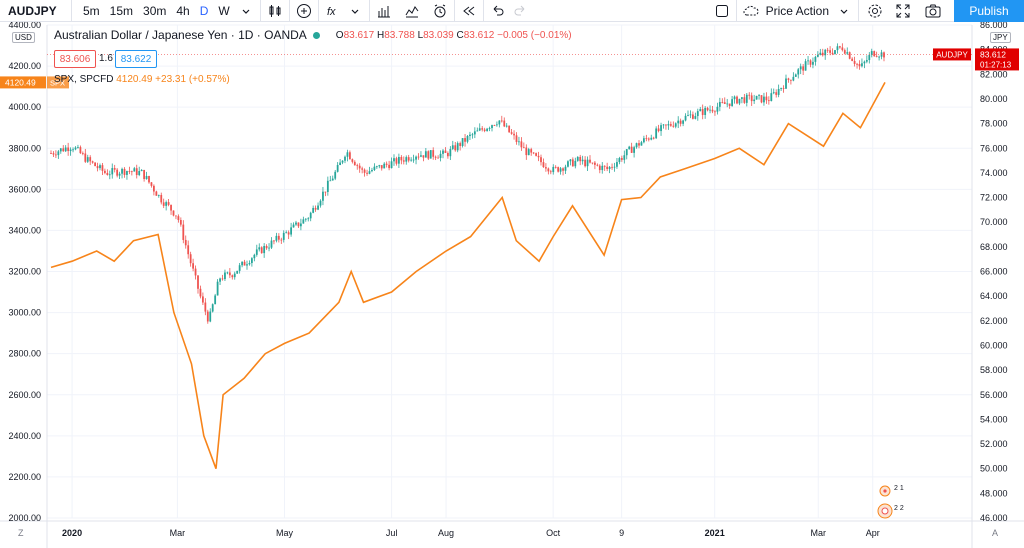  I want to click on symbol-search: AUDJPY, so click(36, 11).